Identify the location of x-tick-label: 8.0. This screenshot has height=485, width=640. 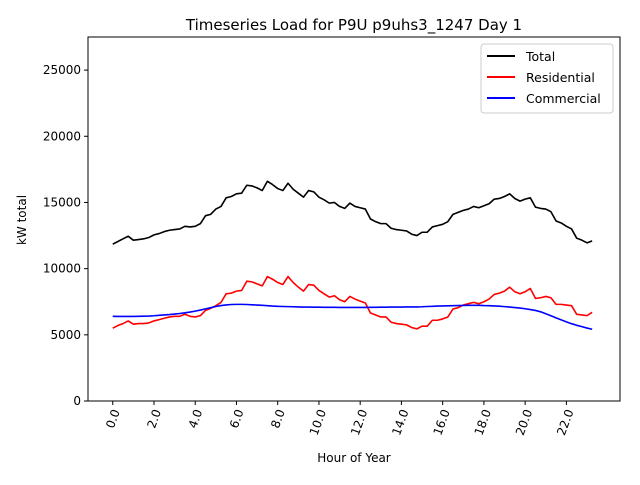
(278, 418).